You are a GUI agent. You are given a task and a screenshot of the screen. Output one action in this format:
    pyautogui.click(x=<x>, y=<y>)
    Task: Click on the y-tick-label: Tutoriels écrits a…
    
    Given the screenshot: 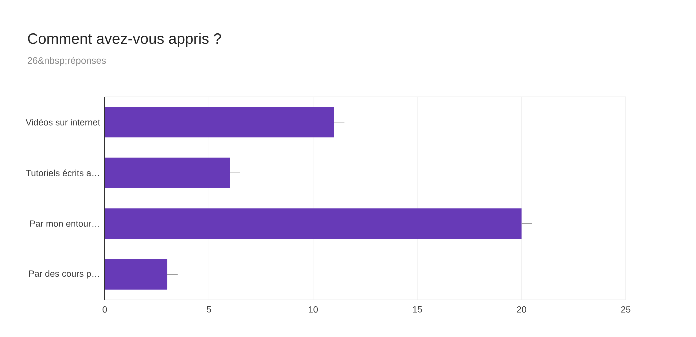 What is the action you would take?
    pyautogui.click(x=63, y=173)
    